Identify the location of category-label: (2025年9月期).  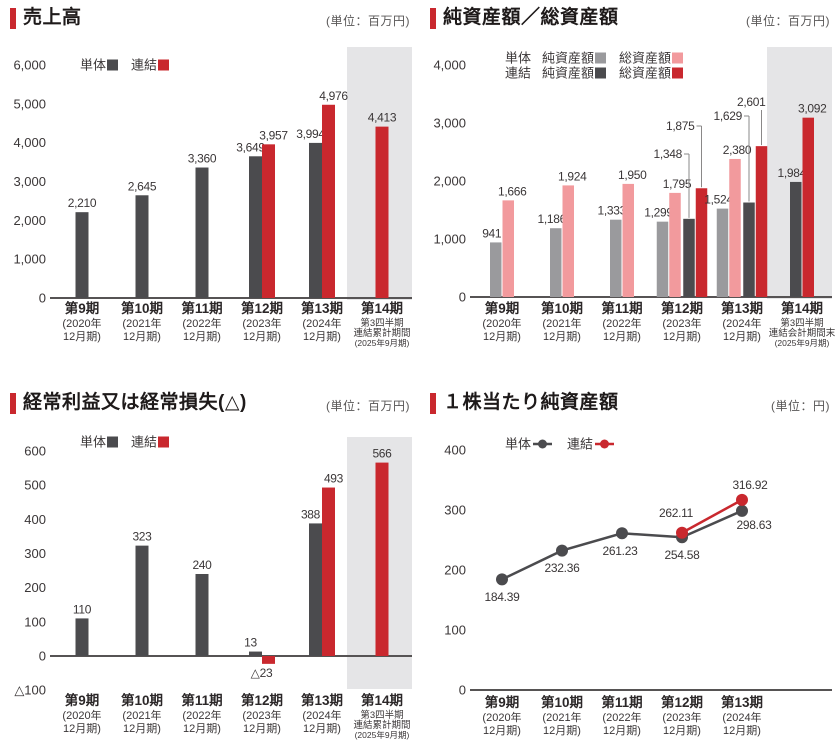
(382, 735).